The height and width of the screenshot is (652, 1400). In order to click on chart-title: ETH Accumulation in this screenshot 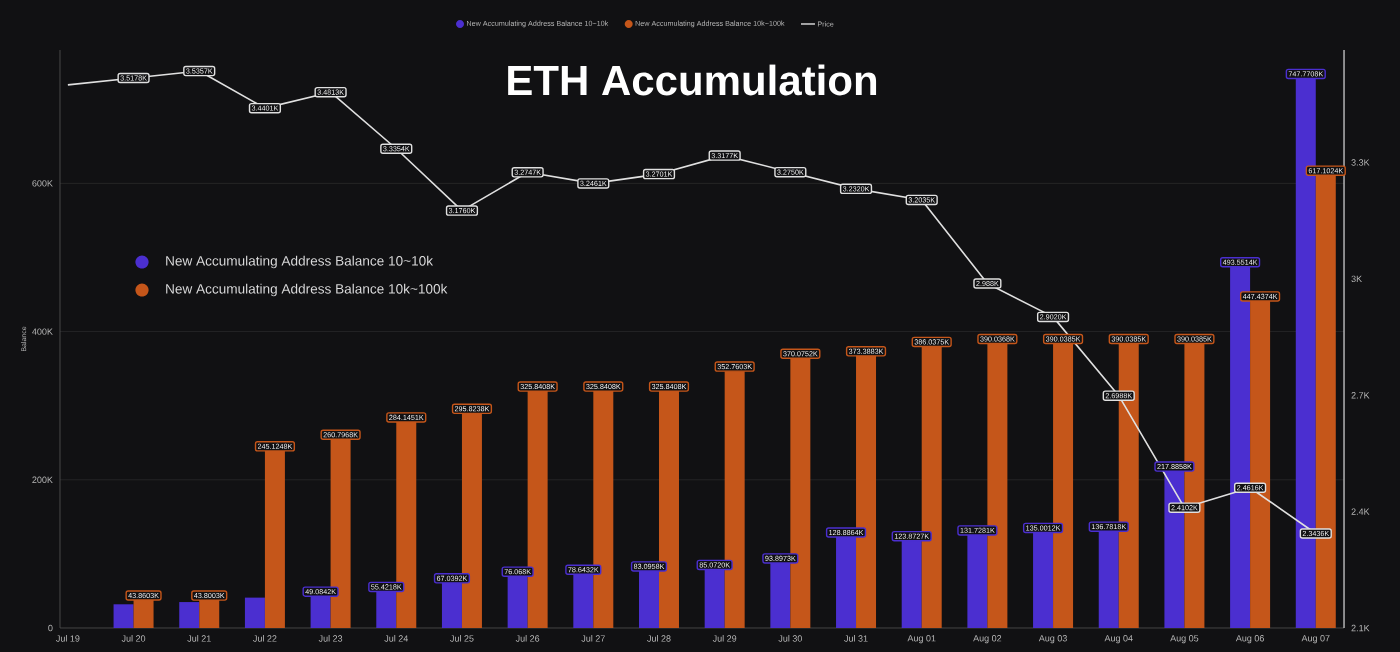, I will do `click(692, 80)`.